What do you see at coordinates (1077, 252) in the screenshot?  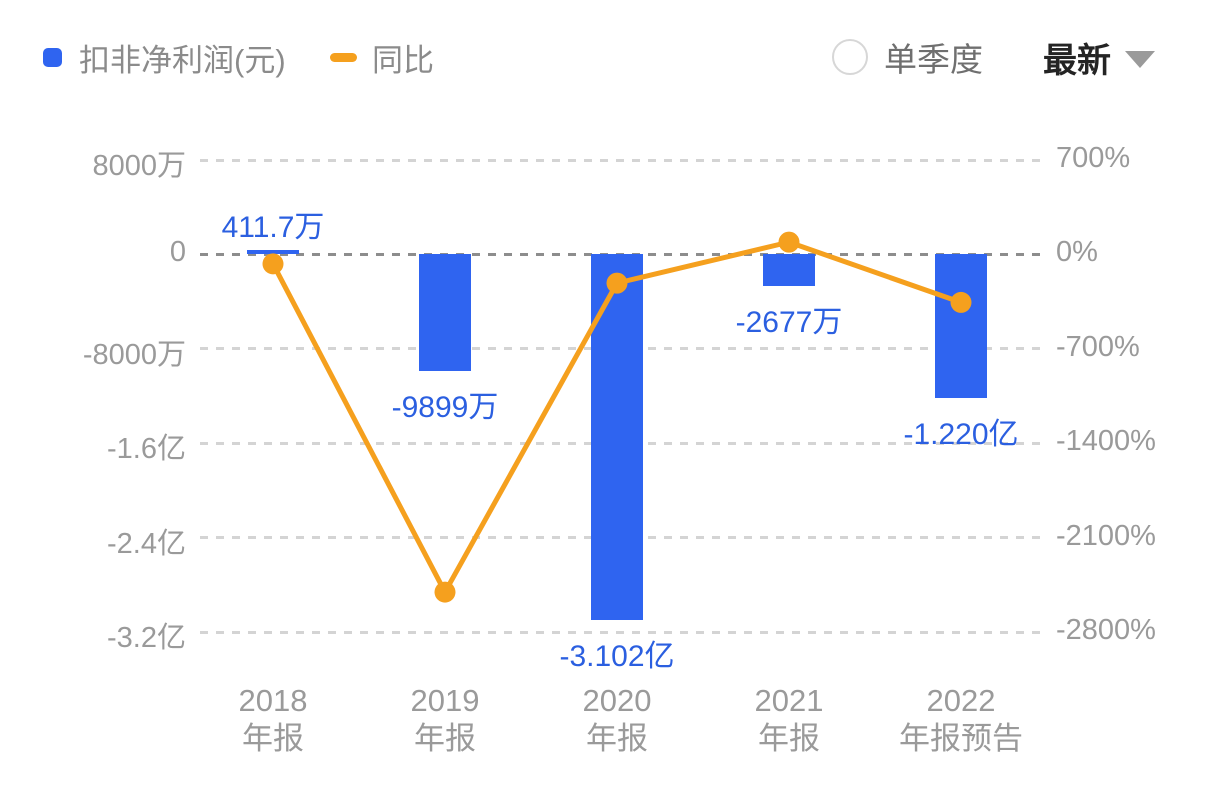 I see `right-axis-tick: 0%` at bounding box center [1077, 252].